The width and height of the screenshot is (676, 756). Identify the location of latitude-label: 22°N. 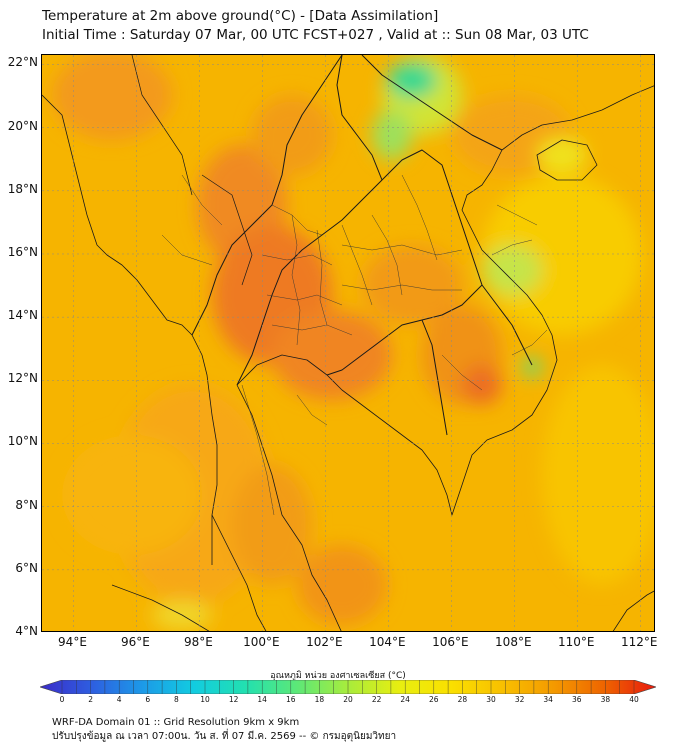
(22, 62).